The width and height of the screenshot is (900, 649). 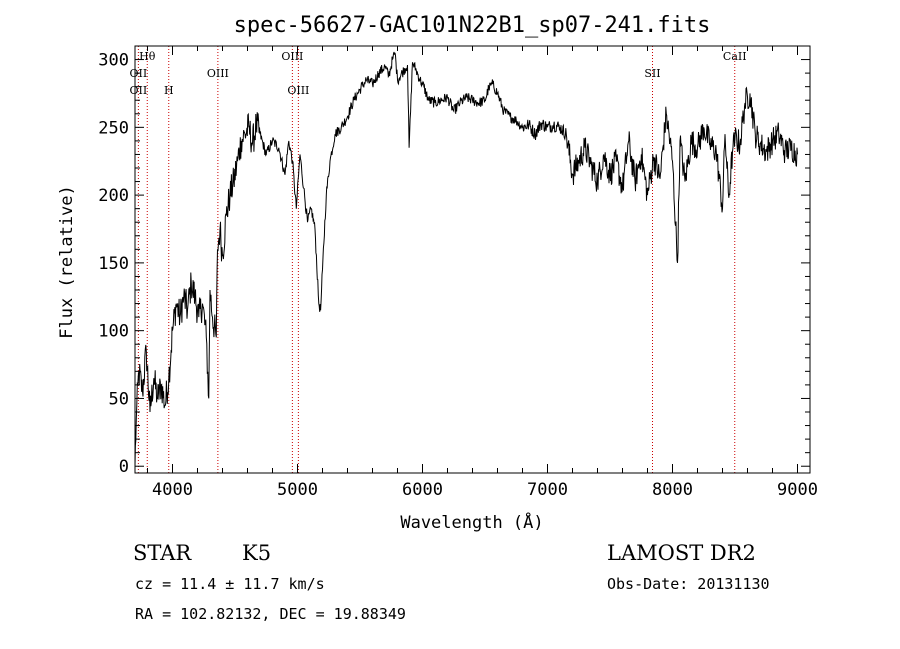 What do you see at coordinates (113, 196) in the screenshot?
I see `y-tick-label: 200` at bounding box center [113, 196].